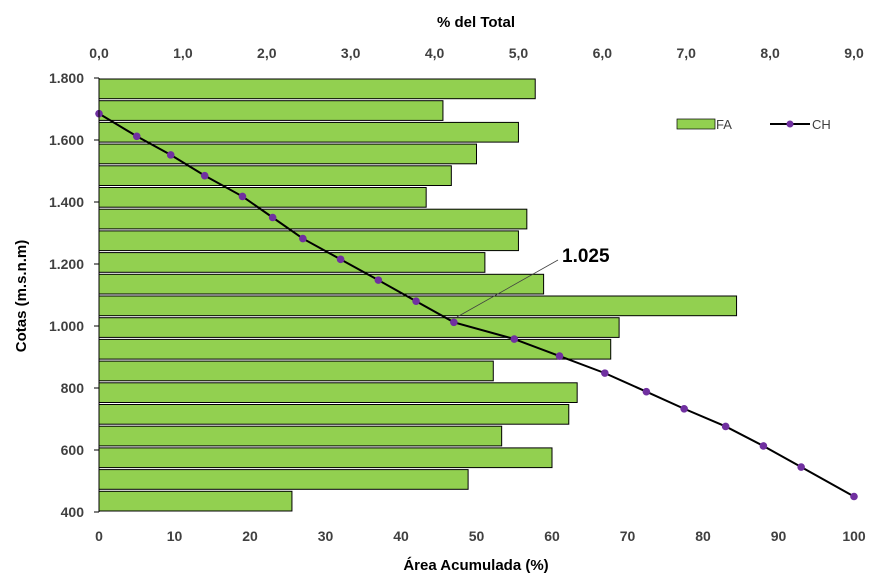 Image resolution: width=870 pixels, height=576 pixels. Describe the element at coordinates (66, 78) in the screenshot. I see `y-tick-label: 1.800` at that location.